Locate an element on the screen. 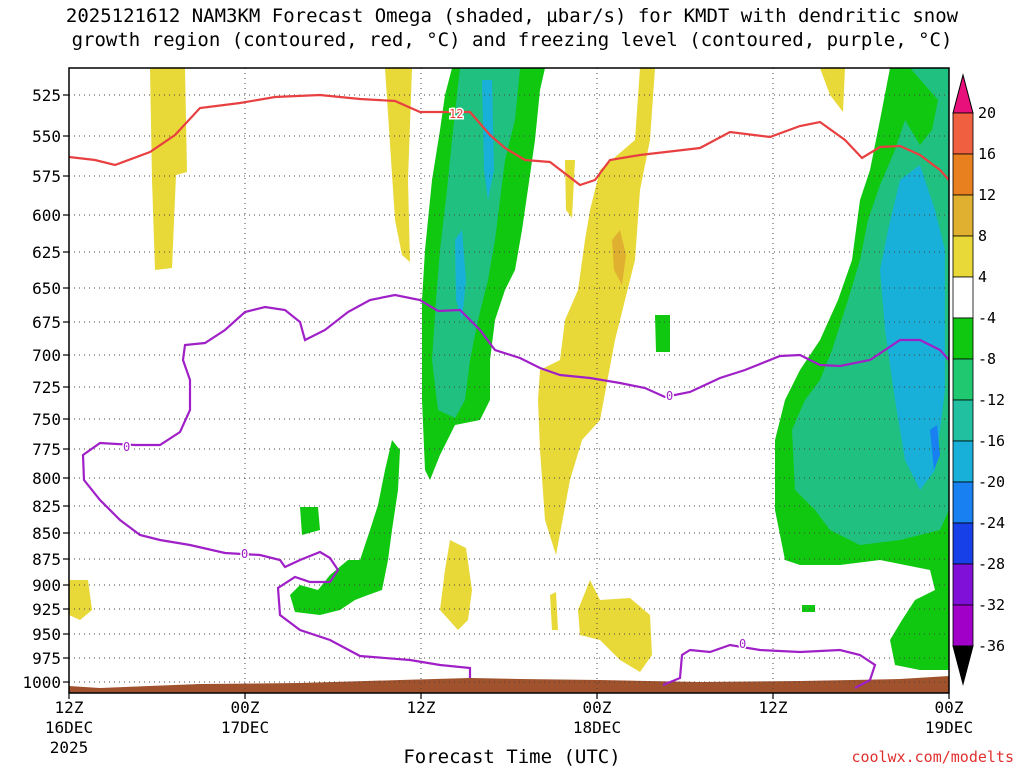 The height and width of the screenshot is (768, 1024). colorbar-label: -32 is located at coordinates (991, 605).